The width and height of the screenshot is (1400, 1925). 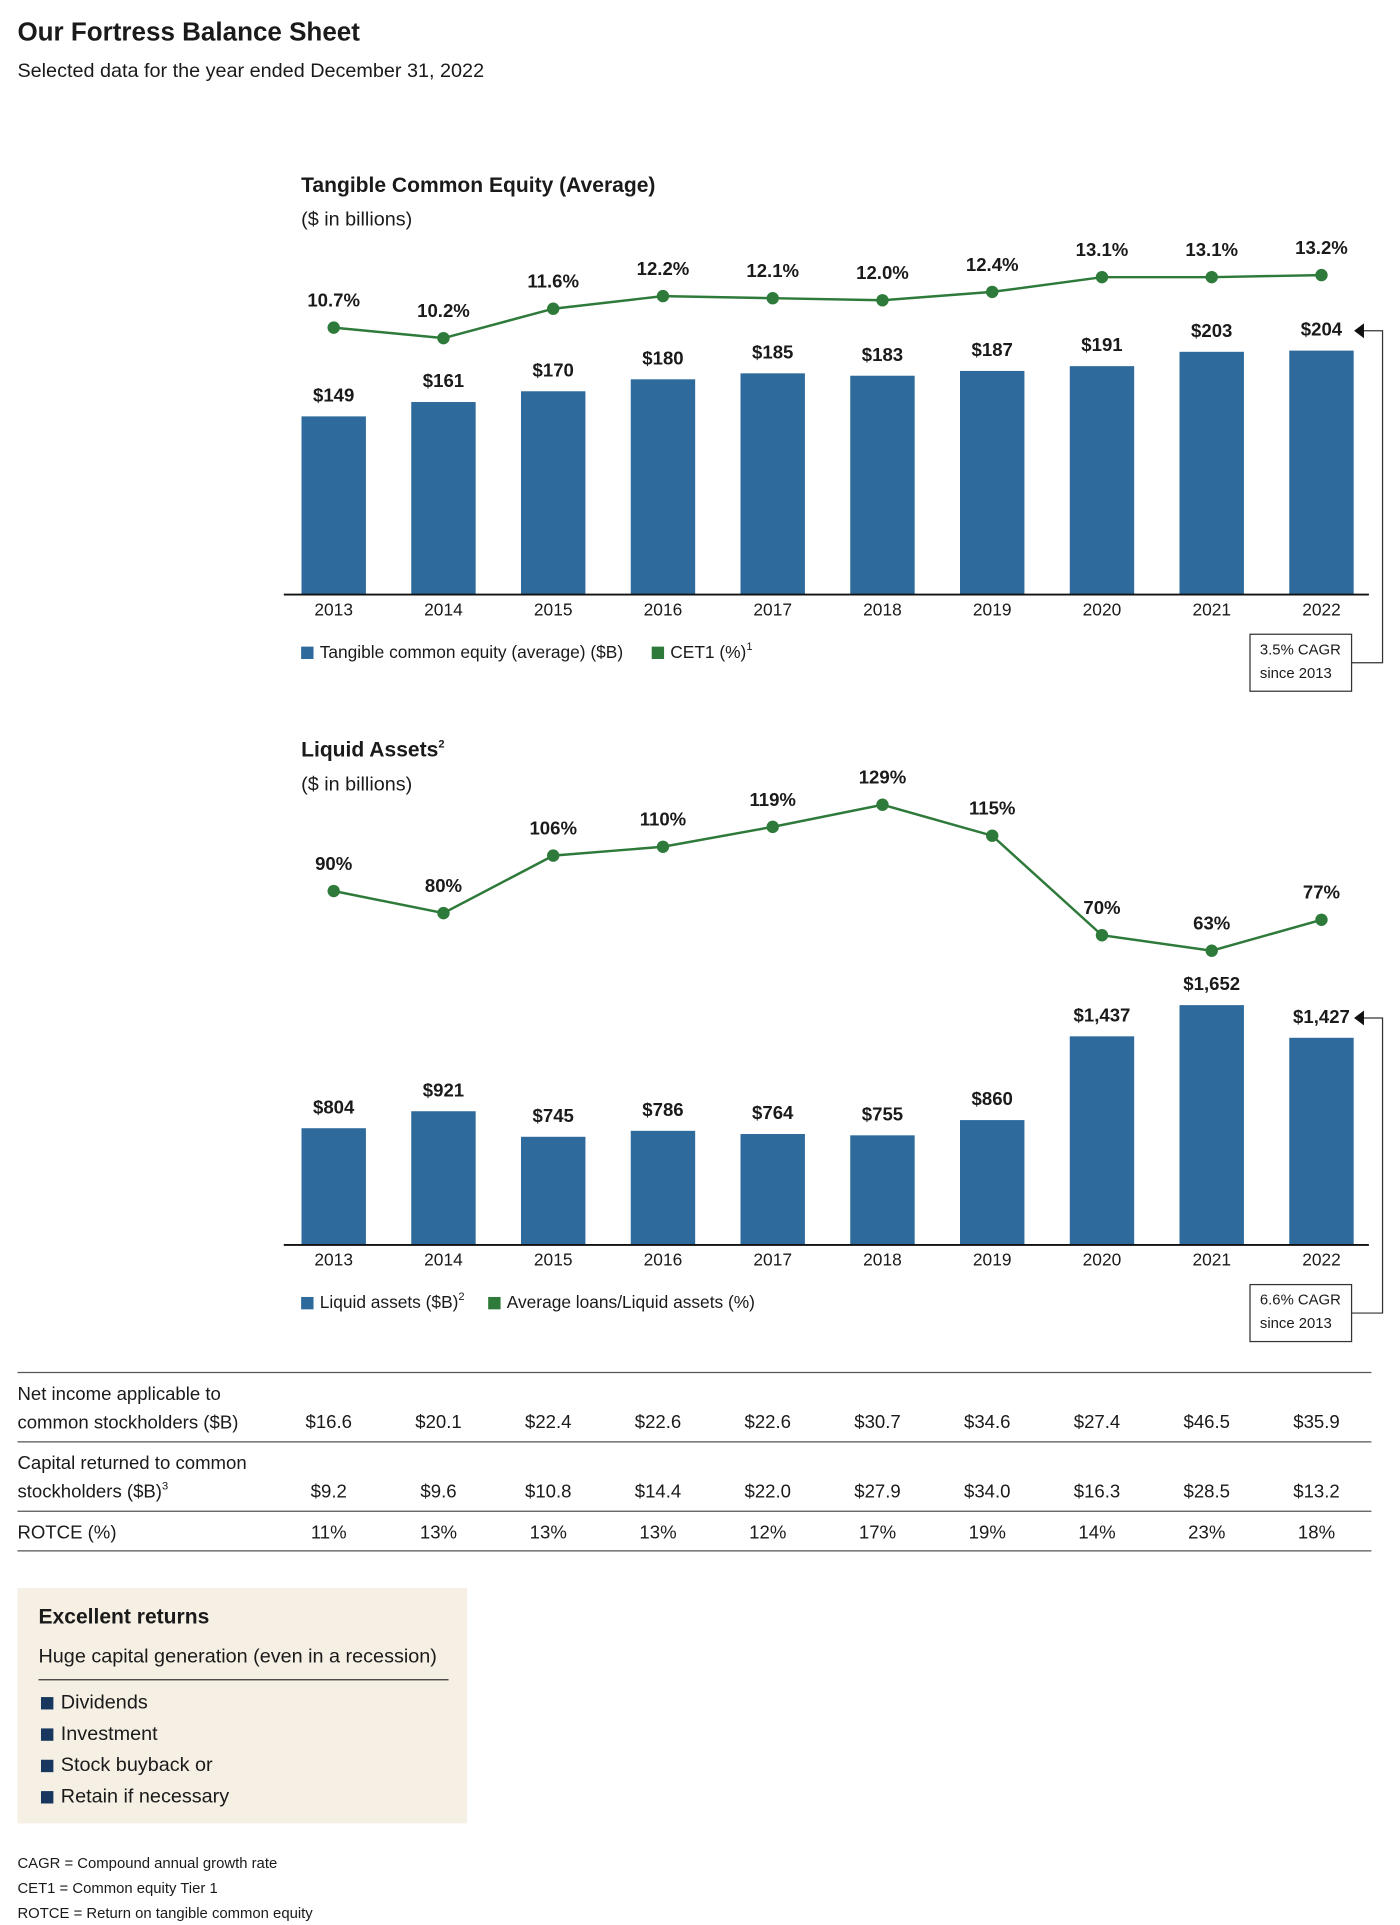 What do you see at coordinates (1301, 1313) in the screenshot?
I see `annotation-box` at bounding box center [1301, 1313].